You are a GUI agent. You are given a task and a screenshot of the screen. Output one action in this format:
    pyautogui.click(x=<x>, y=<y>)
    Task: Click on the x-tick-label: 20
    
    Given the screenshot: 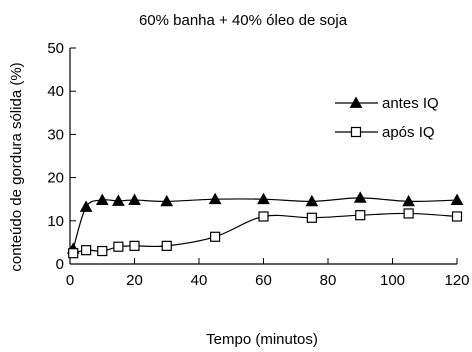 What is the action you would take?
    pyautogui.click(x=134, y=280)
    